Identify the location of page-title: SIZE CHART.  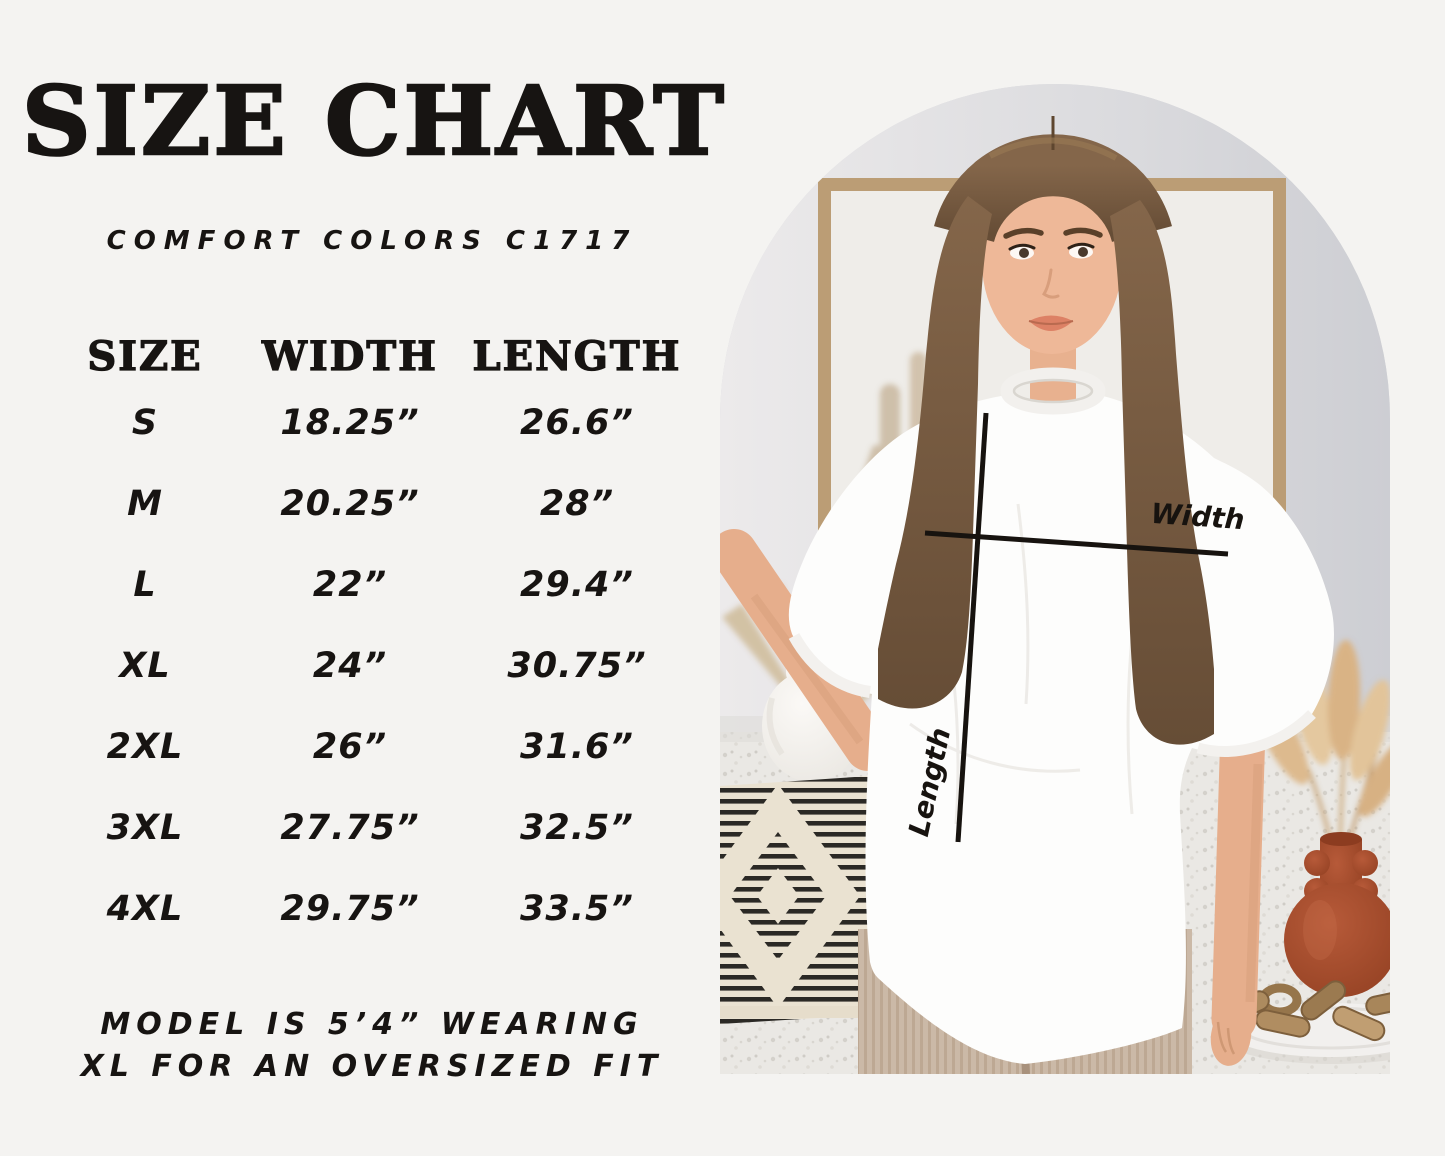
(374, 121).